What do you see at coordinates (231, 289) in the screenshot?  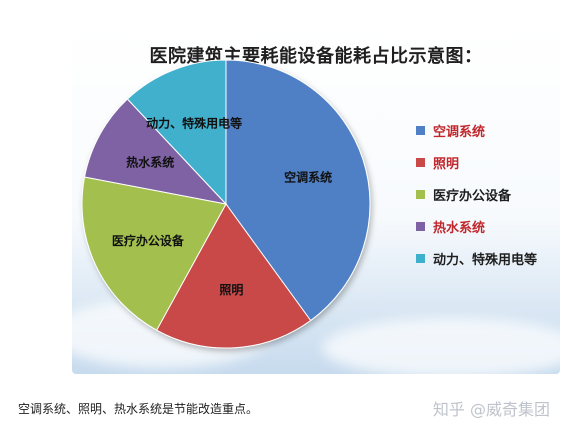 I see `pie-slice-label: 照明` at bounding box center [231, 289].